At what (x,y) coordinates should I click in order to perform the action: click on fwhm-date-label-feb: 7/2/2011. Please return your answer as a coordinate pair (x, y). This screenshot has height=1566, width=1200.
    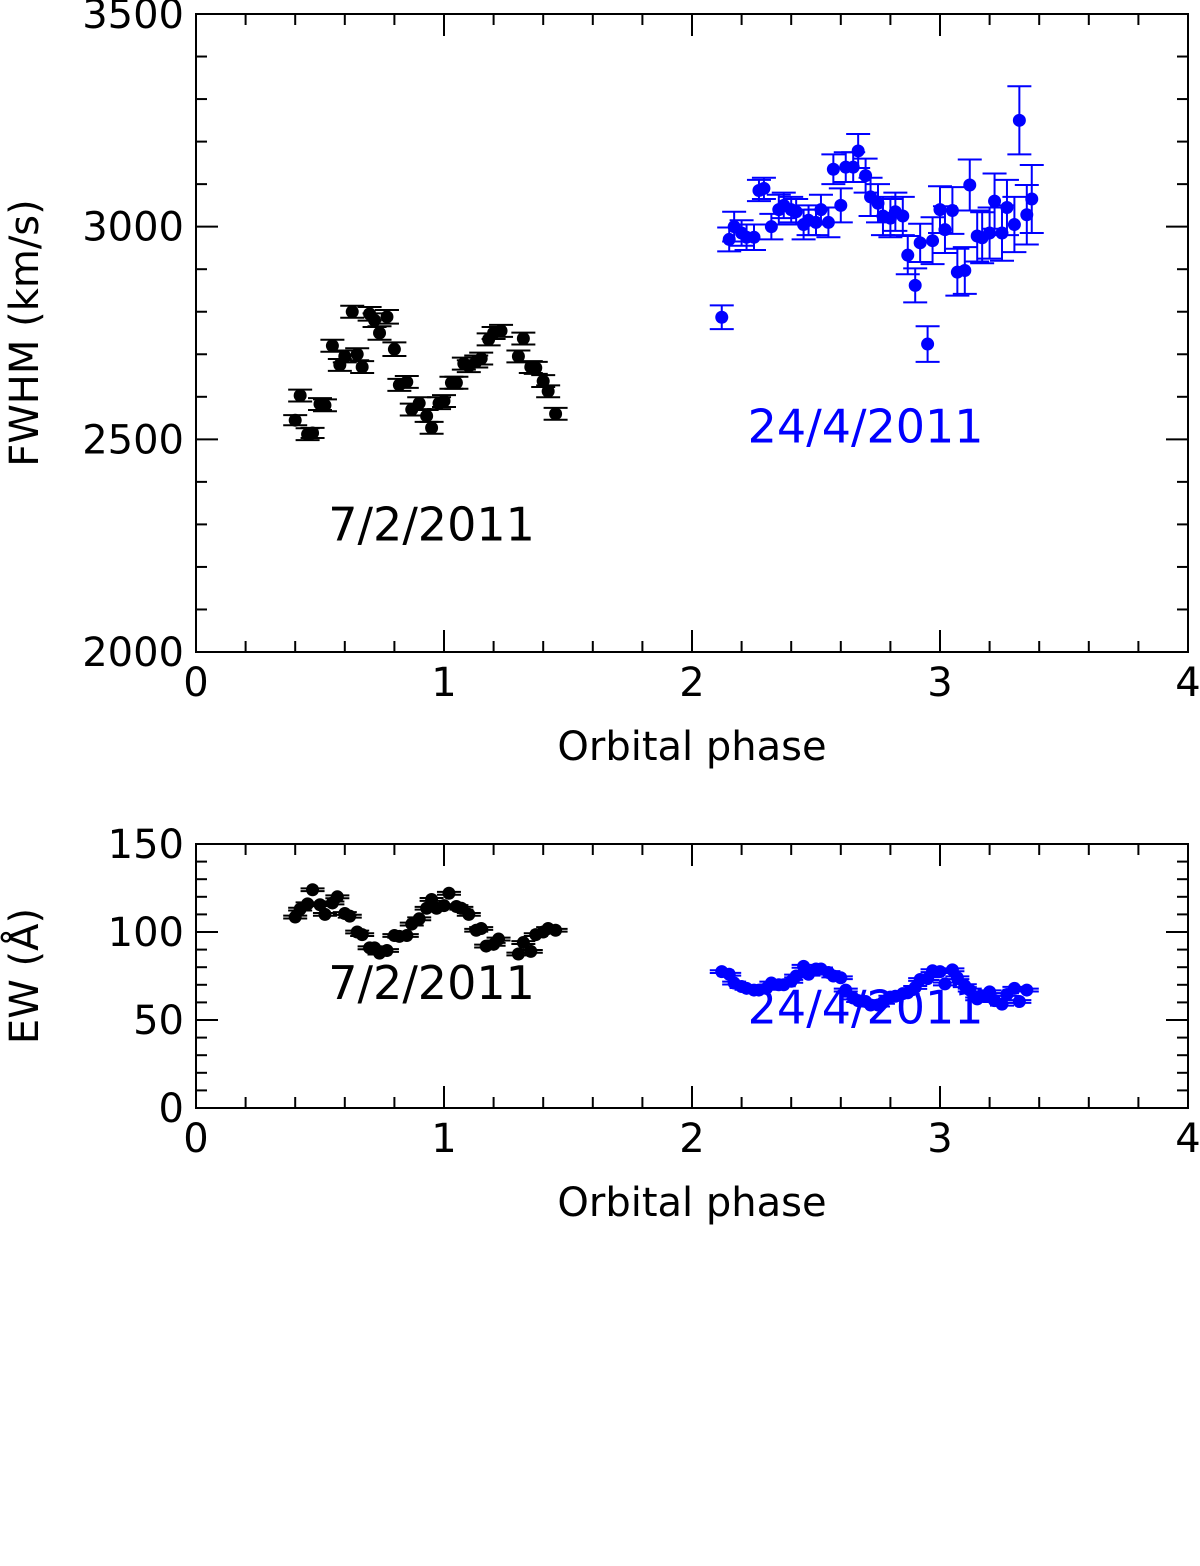
    Looking at the image, I should click on (431, 524).